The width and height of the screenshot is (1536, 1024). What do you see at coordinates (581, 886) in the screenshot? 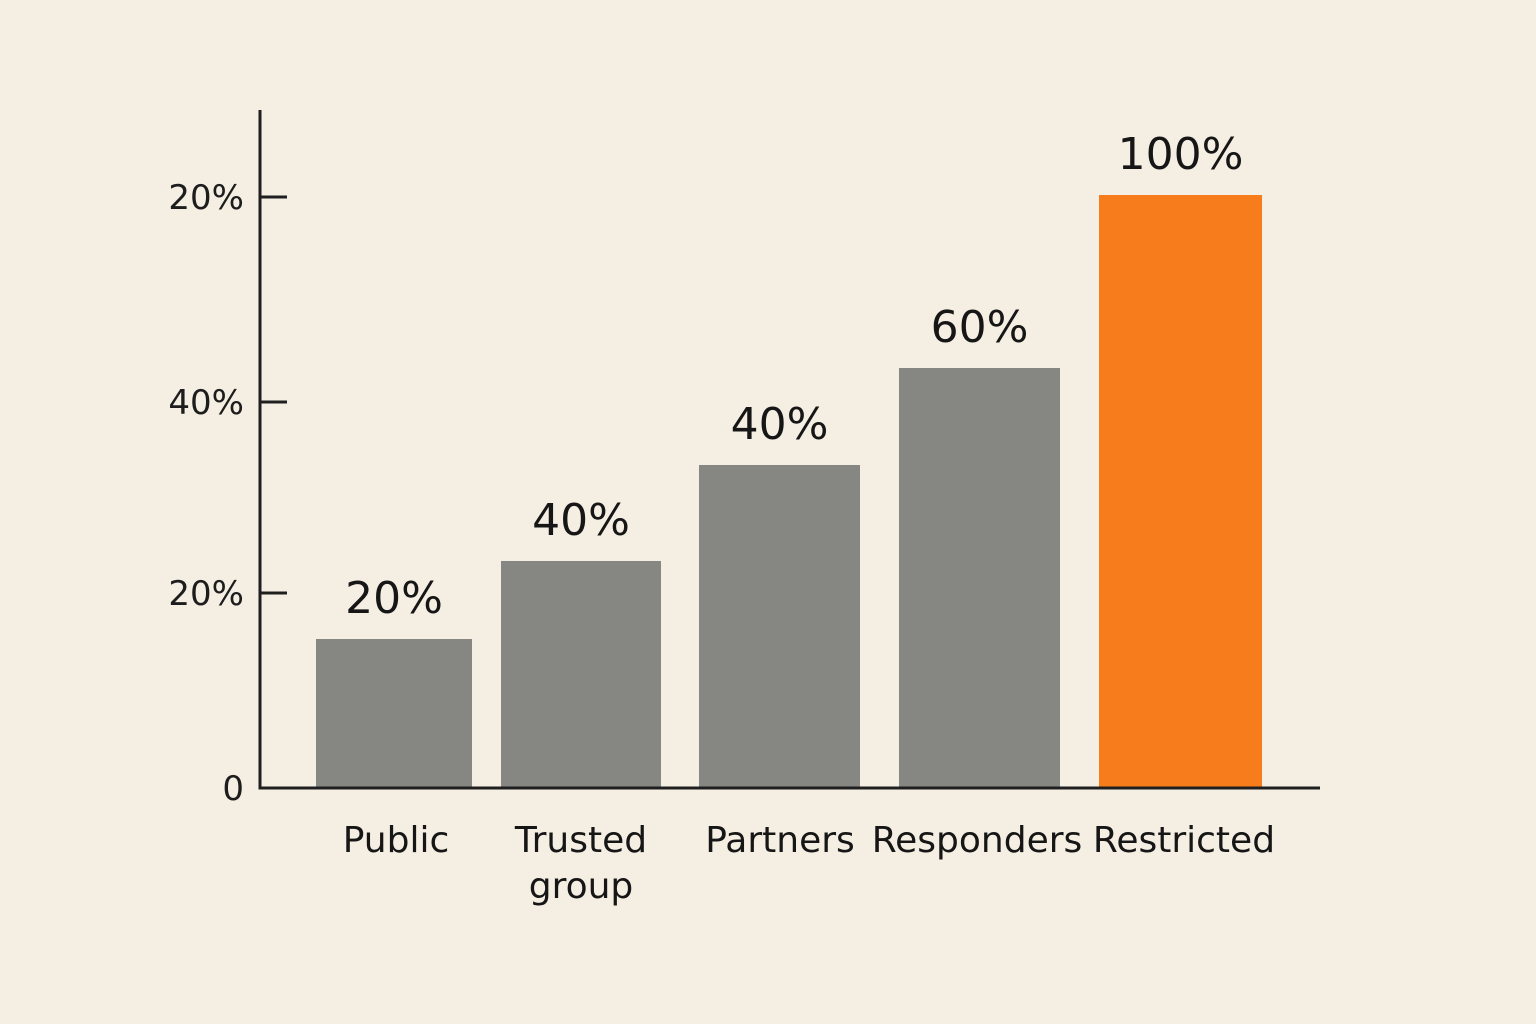
I see `category-label: group` at bounding box center [581, 886].